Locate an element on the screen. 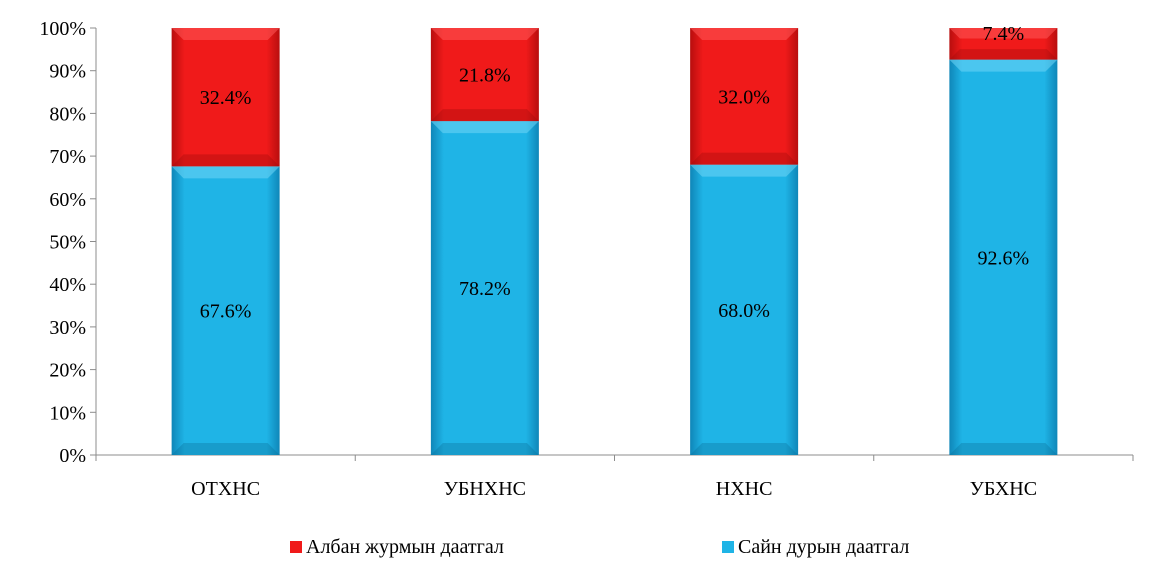  y-tick-label: 90% is located at coordinates (67, 72).